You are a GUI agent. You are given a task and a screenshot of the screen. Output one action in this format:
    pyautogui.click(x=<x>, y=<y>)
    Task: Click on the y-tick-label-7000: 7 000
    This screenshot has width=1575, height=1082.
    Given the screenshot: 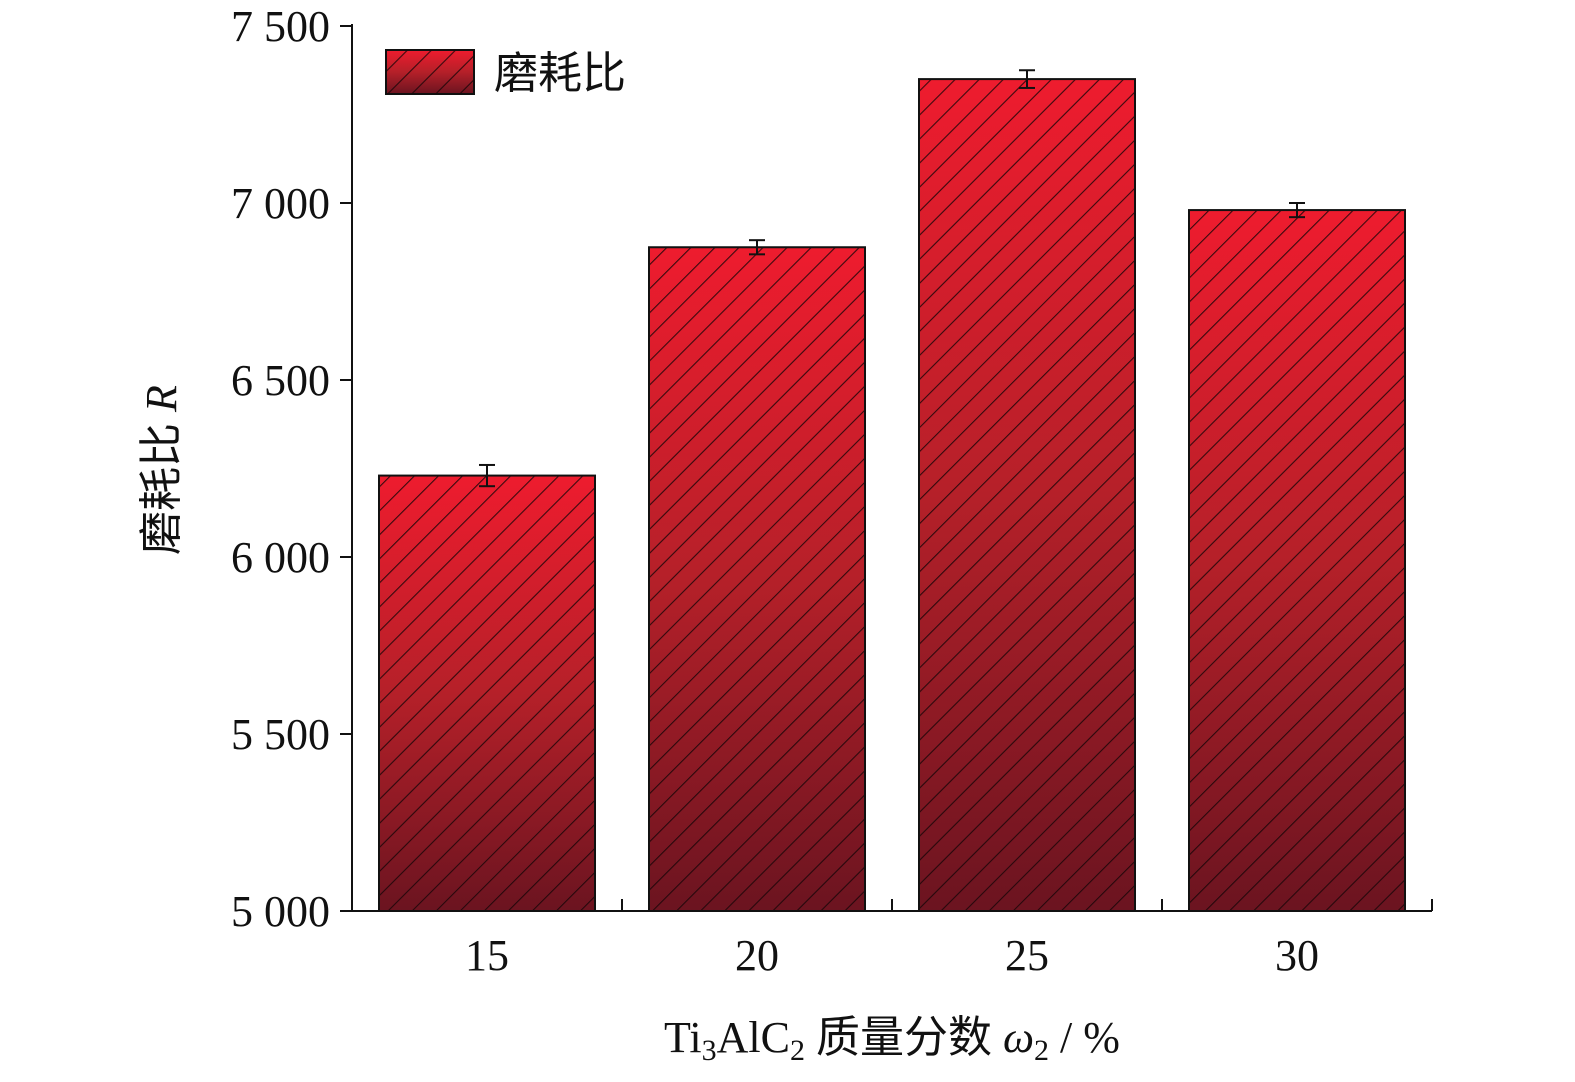 What is the action you would take?
    pyautogui.click(x=280, y=203)
    